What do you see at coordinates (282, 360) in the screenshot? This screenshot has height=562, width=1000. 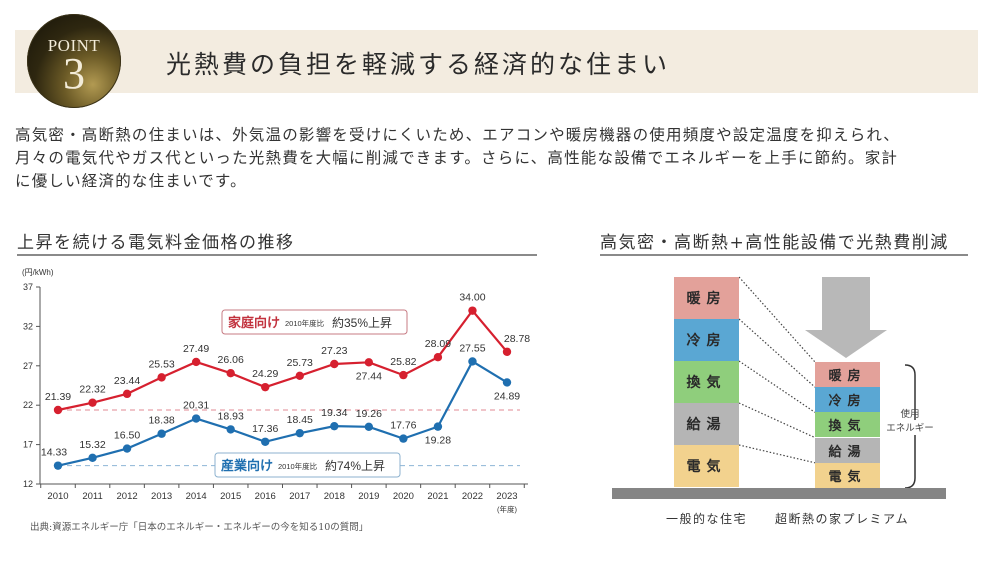 I see `series-line-household` at bounding box center [282, 360].